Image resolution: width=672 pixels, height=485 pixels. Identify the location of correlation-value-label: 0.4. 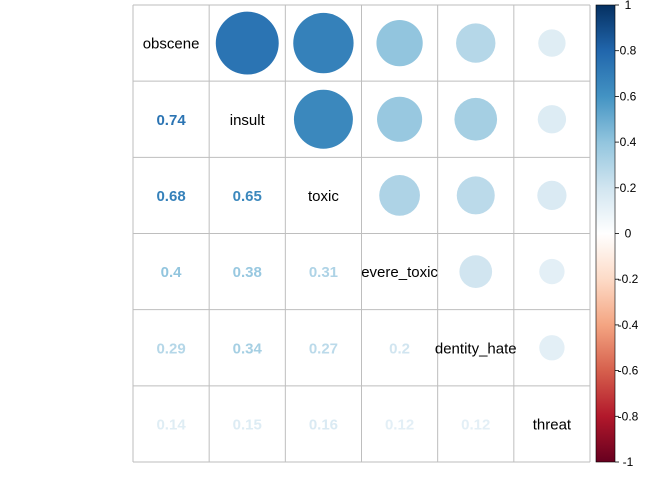
(172, 272).